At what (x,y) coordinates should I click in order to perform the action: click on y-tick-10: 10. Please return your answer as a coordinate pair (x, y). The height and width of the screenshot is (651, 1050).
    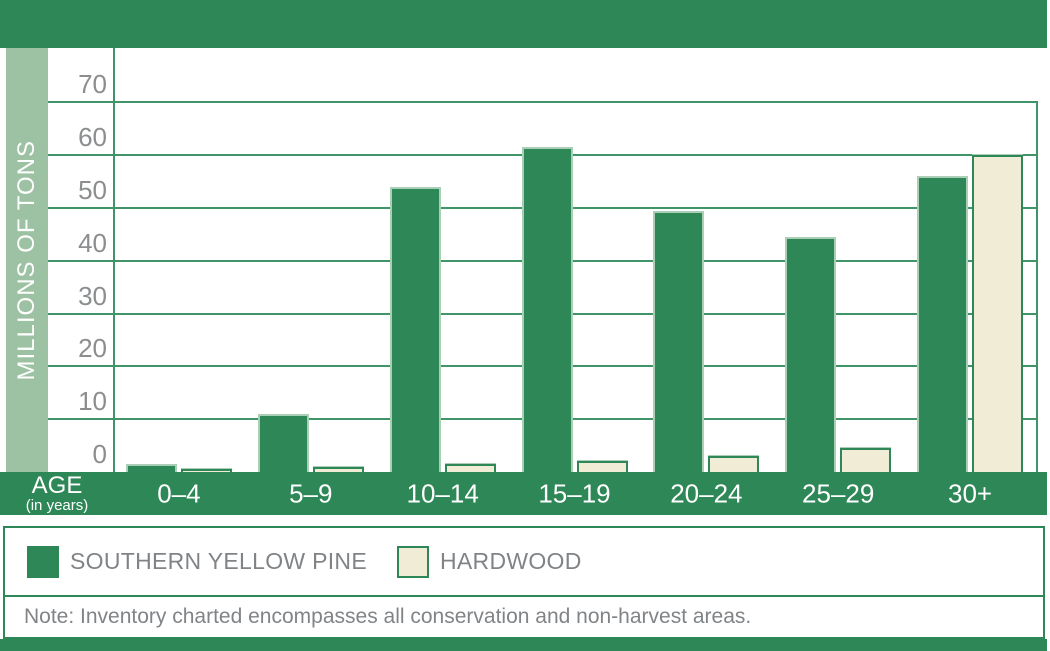
    Looking at the image, I should click on (92, 401).